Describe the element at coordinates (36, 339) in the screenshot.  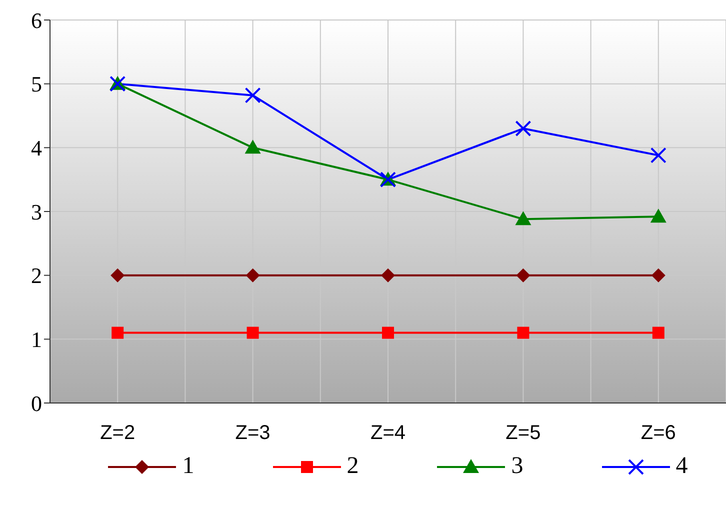
I see `y-tick-label: 1` at that location.